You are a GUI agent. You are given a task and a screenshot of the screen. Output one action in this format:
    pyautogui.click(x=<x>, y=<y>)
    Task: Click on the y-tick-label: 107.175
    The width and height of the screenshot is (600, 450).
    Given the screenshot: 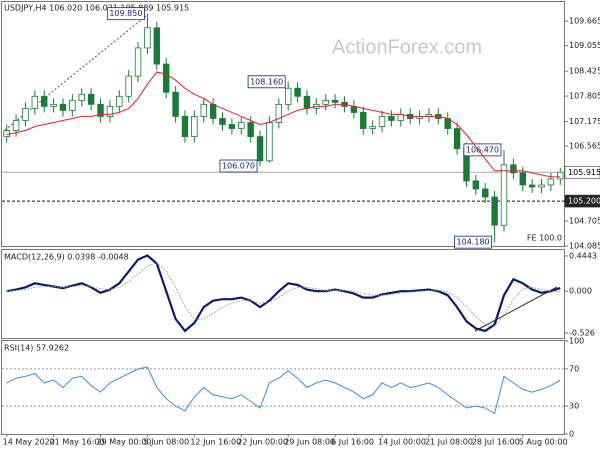 What is the action you would take?
    pyautogui.click(x=584, y=121)
    